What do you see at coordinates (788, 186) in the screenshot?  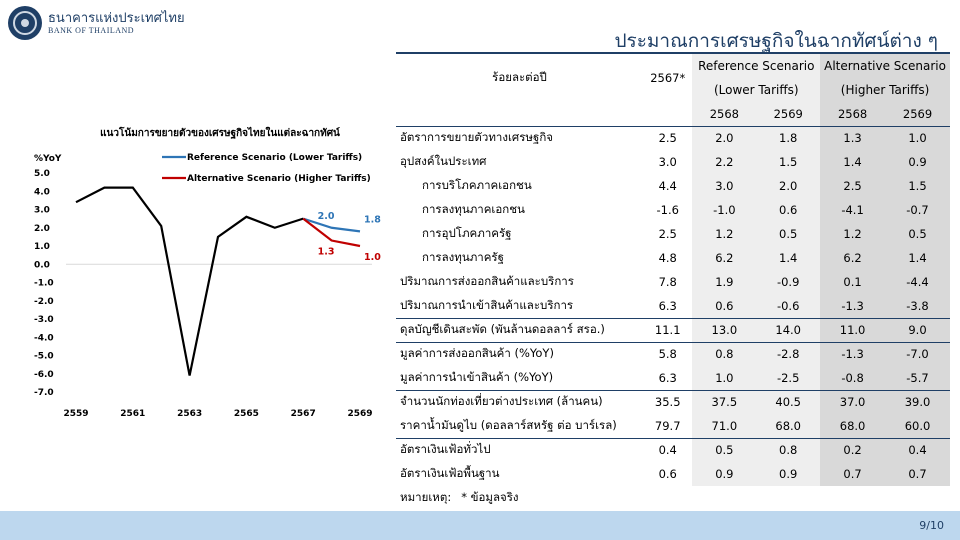 I see `value-ref-2569: 2.0` at bounding box center [788, 186].